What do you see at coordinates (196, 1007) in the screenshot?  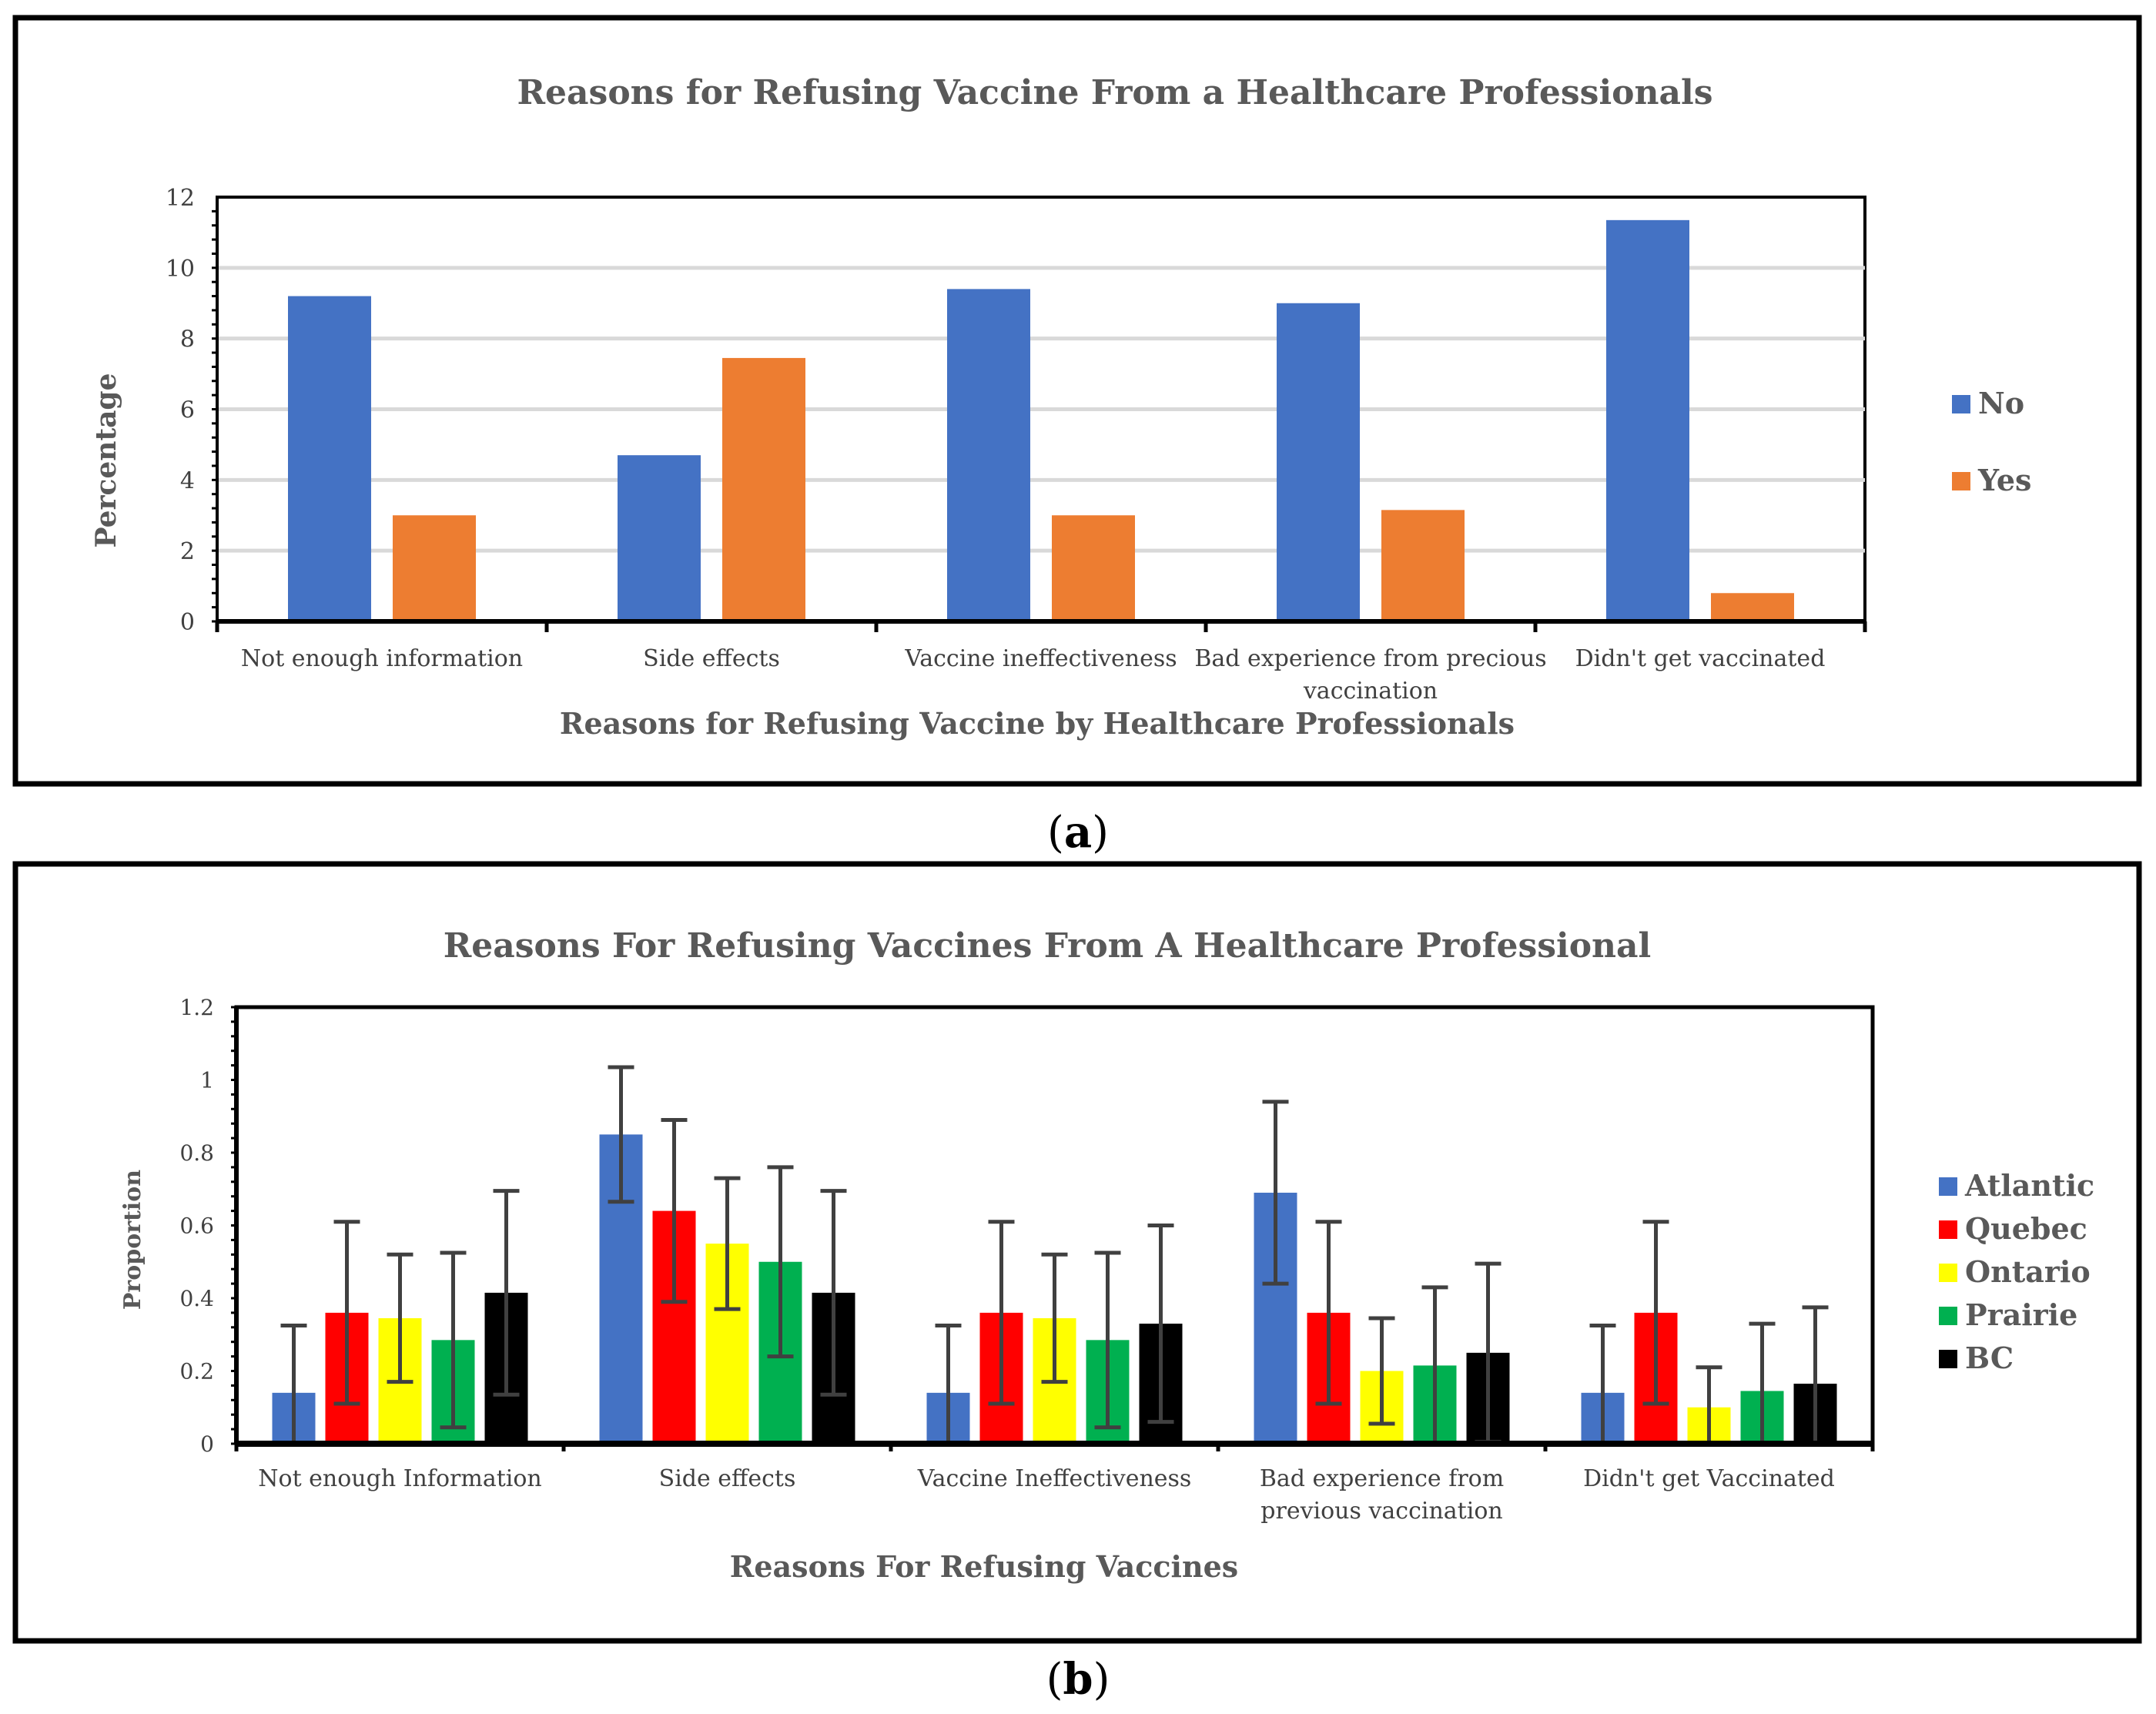 I see `chart-b-y-tick-label: 1.2` at bounding box center [196, 1007].